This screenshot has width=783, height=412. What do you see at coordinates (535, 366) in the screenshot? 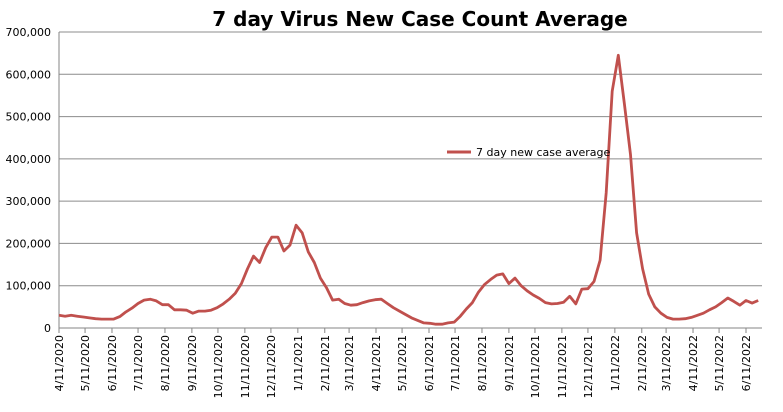
I see `x-tick-label: 10/11/2021` at bounding box center [535, 366].